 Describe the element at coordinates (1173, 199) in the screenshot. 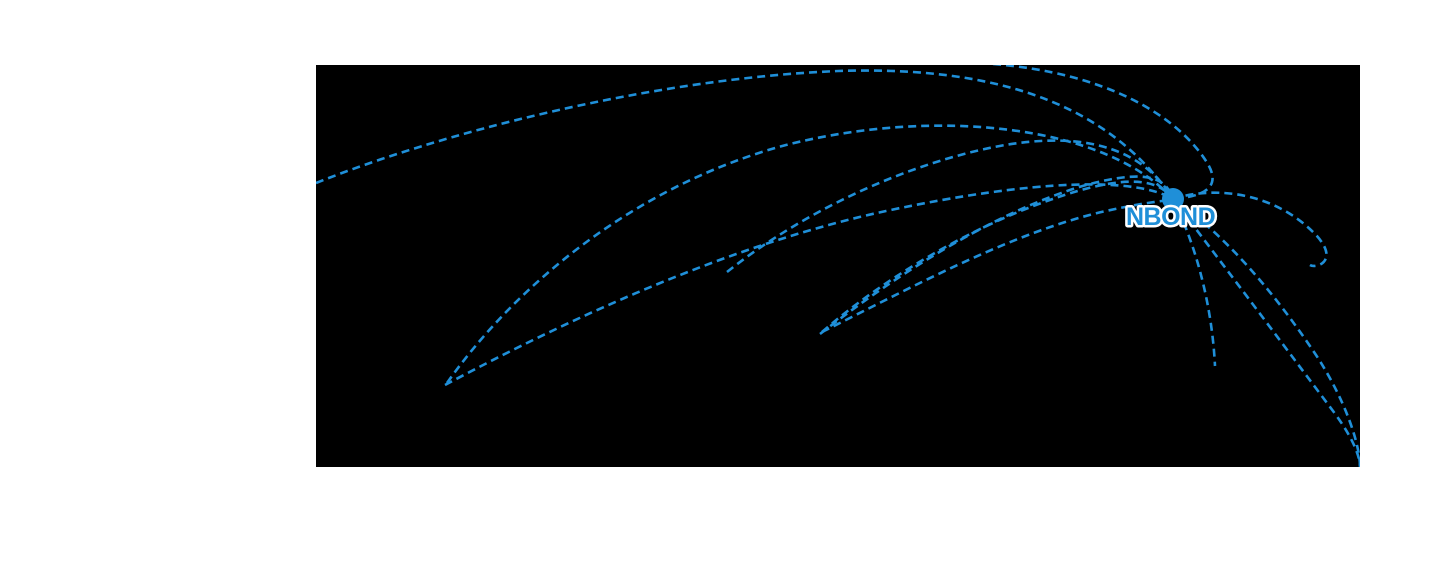

I see `node-marker-nbond` at that location.